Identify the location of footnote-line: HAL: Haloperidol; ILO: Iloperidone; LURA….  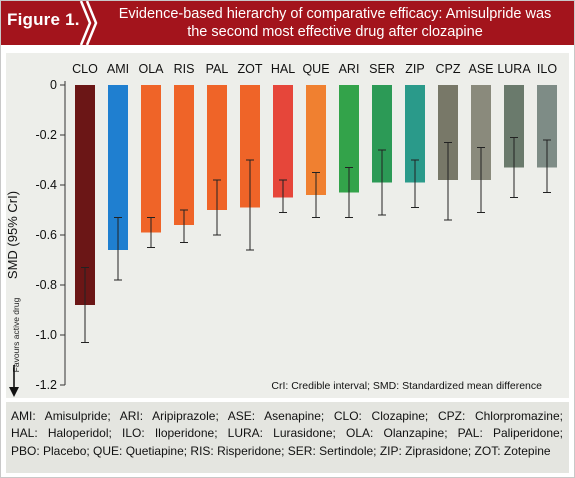
(287, 433).